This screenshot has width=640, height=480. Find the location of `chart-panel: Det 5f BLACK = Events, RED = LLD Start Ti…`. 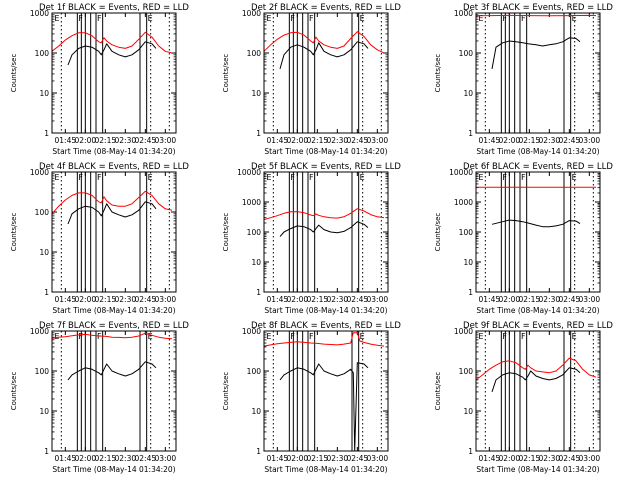

chart-panel: Det 5f BLACK = Events, RED = LLD Start Ti… is located at coordinates (311, 238).